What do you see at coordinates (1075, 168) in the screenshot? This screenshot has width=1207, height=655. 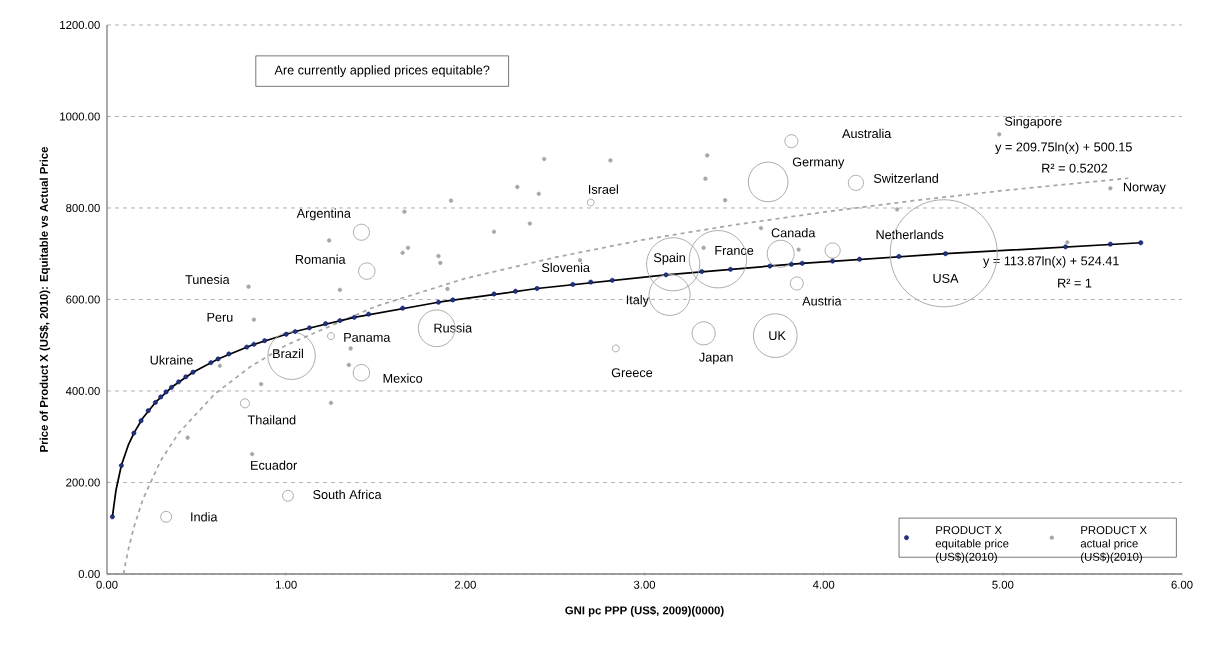 I see `annotation: R² = 0.5202` at bounding box center [1075, 168].